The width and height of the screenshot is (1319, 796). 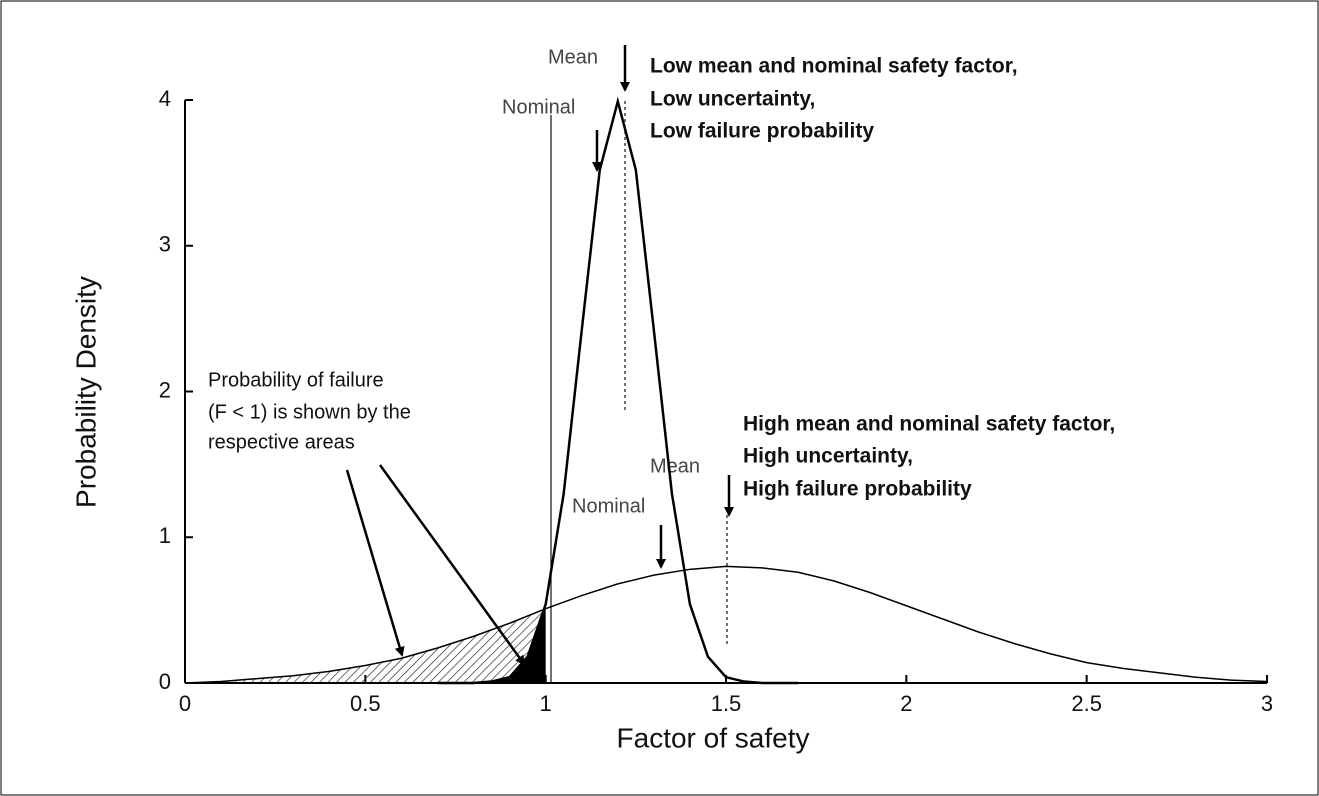 I want to click on x-tick-label: 1, so click(x=546, y=703).